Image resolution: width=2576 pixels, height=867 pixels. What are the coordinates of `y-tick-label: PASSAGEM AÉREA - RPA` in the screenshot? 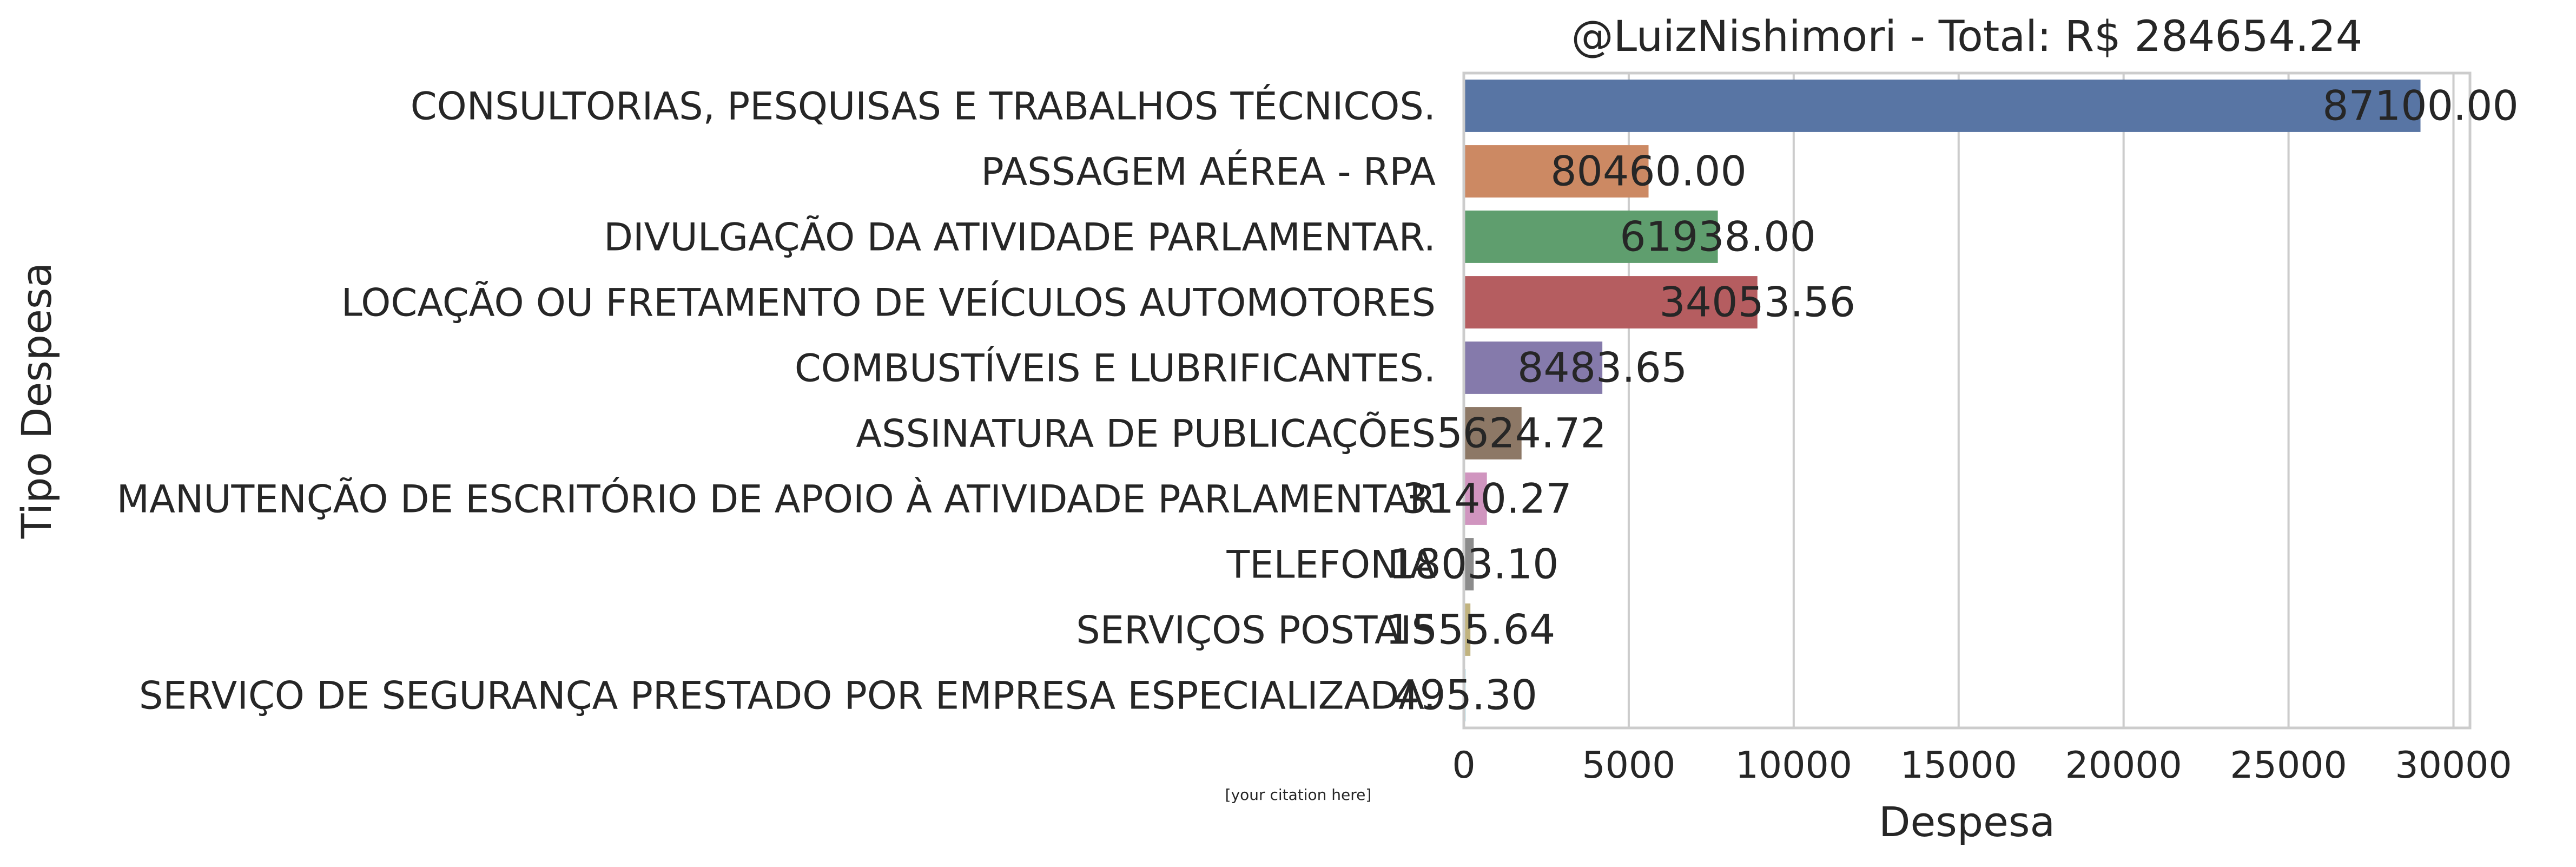 It's located at (1208, 172).